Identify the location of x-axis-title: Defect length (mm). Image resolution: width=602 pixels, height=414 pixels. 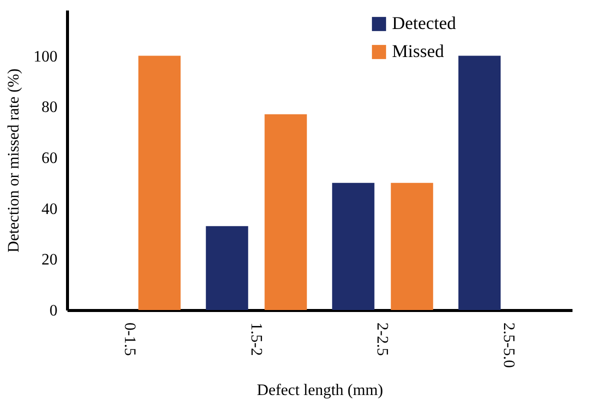
(320, 390).